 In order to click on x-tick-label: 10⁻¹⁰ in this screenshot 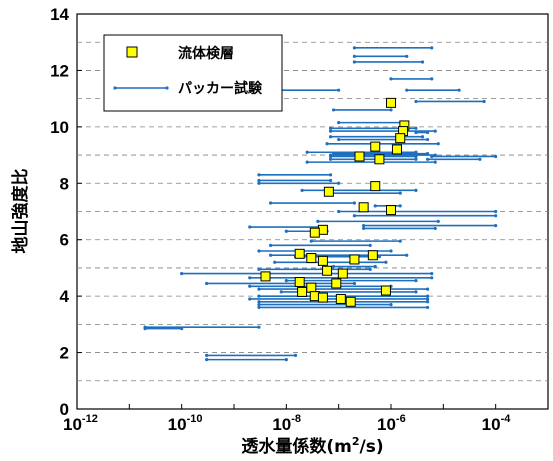, I will do `click(185, 423)`.